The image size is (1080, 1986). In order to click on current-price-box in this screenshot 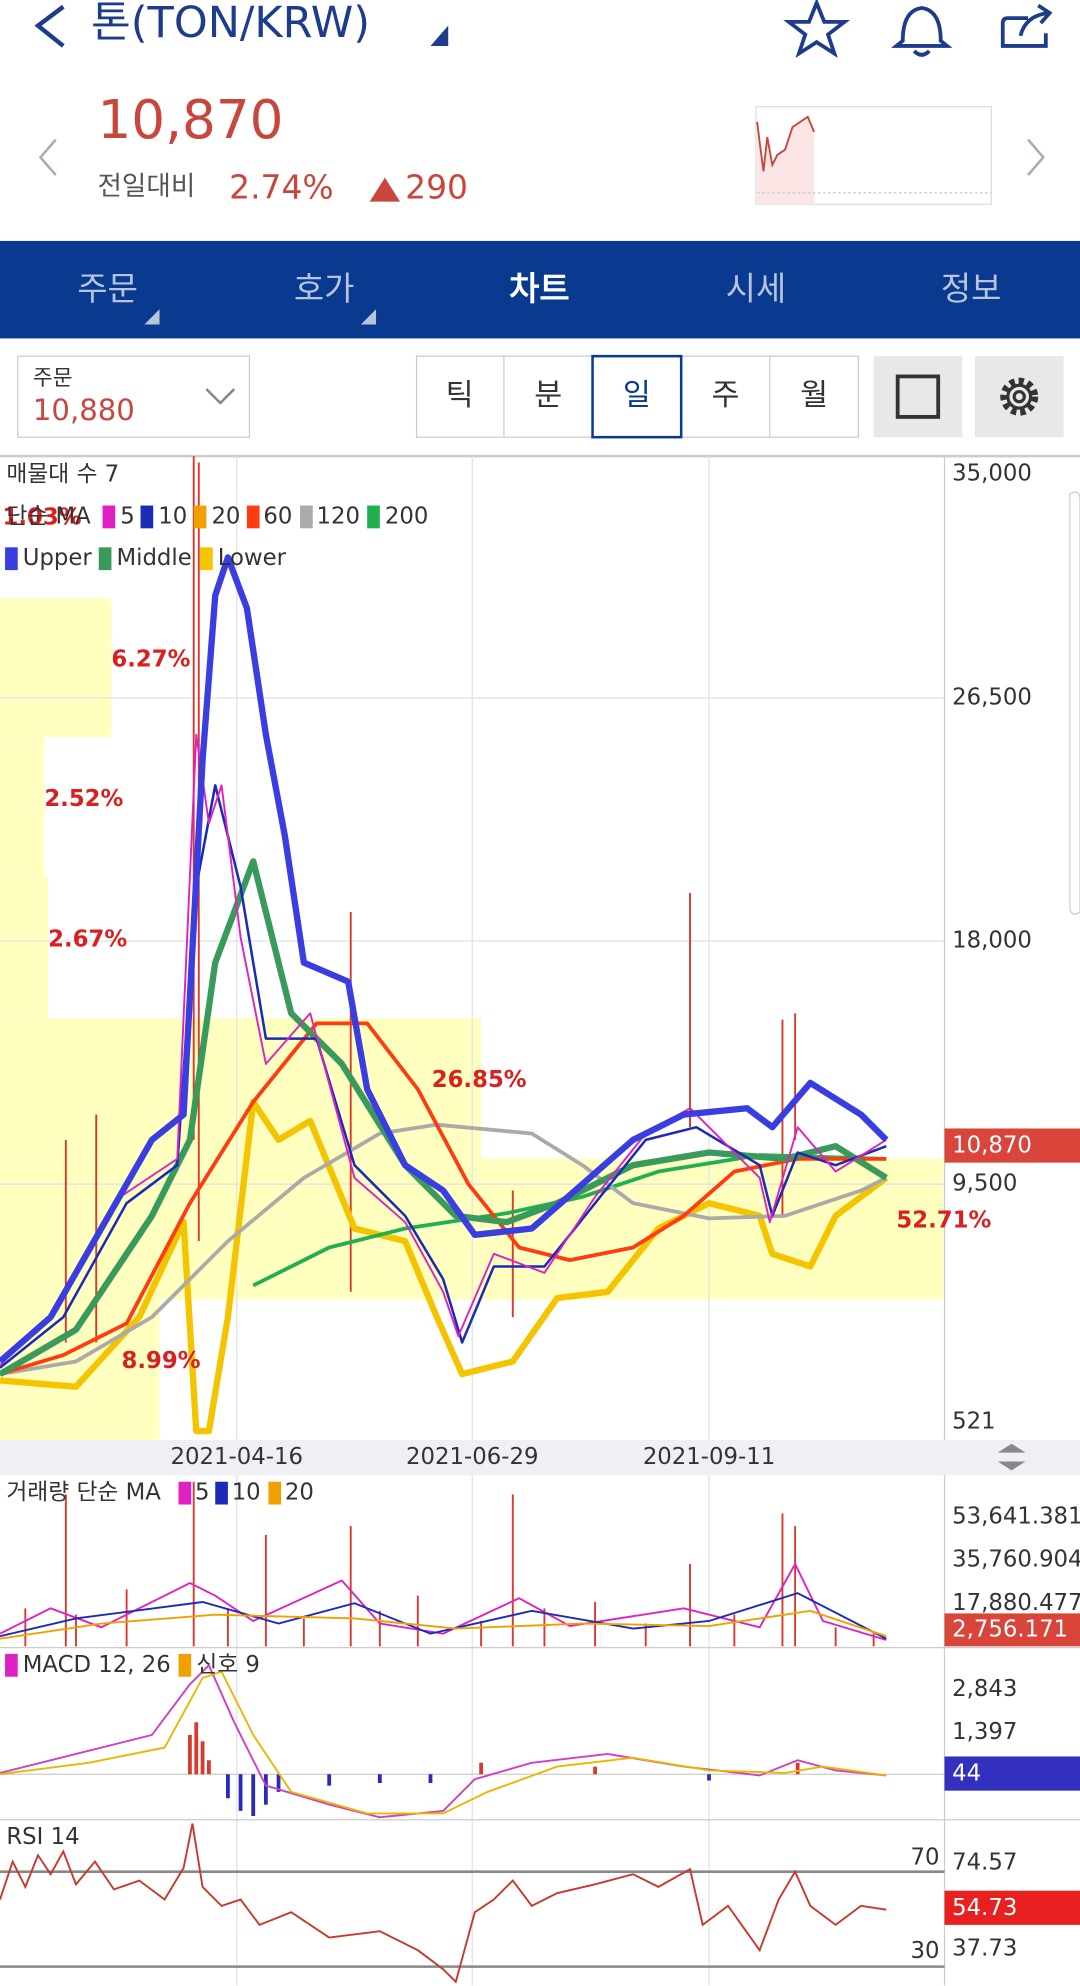, I will do `click(1012, 1145)`.